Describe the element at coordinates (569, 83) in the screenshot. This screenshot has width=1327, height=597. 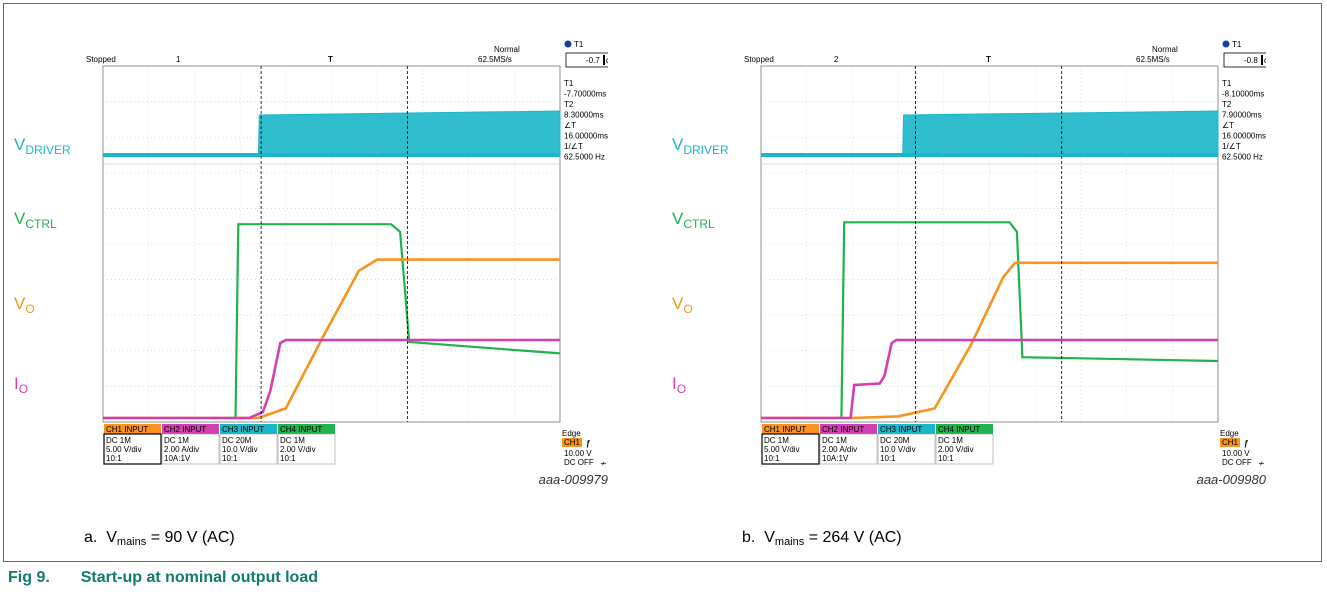
I see `cursor-readout: T1` at that location.